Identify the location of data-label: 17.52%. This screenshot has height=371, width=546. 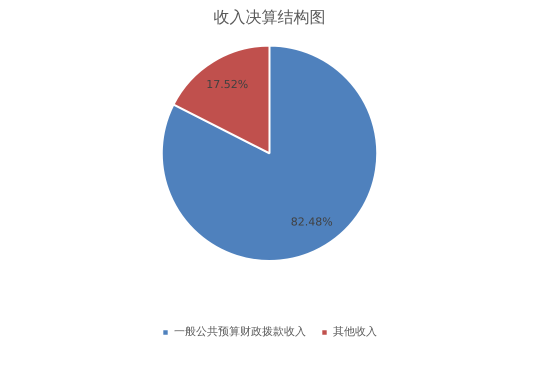
(227, 84).